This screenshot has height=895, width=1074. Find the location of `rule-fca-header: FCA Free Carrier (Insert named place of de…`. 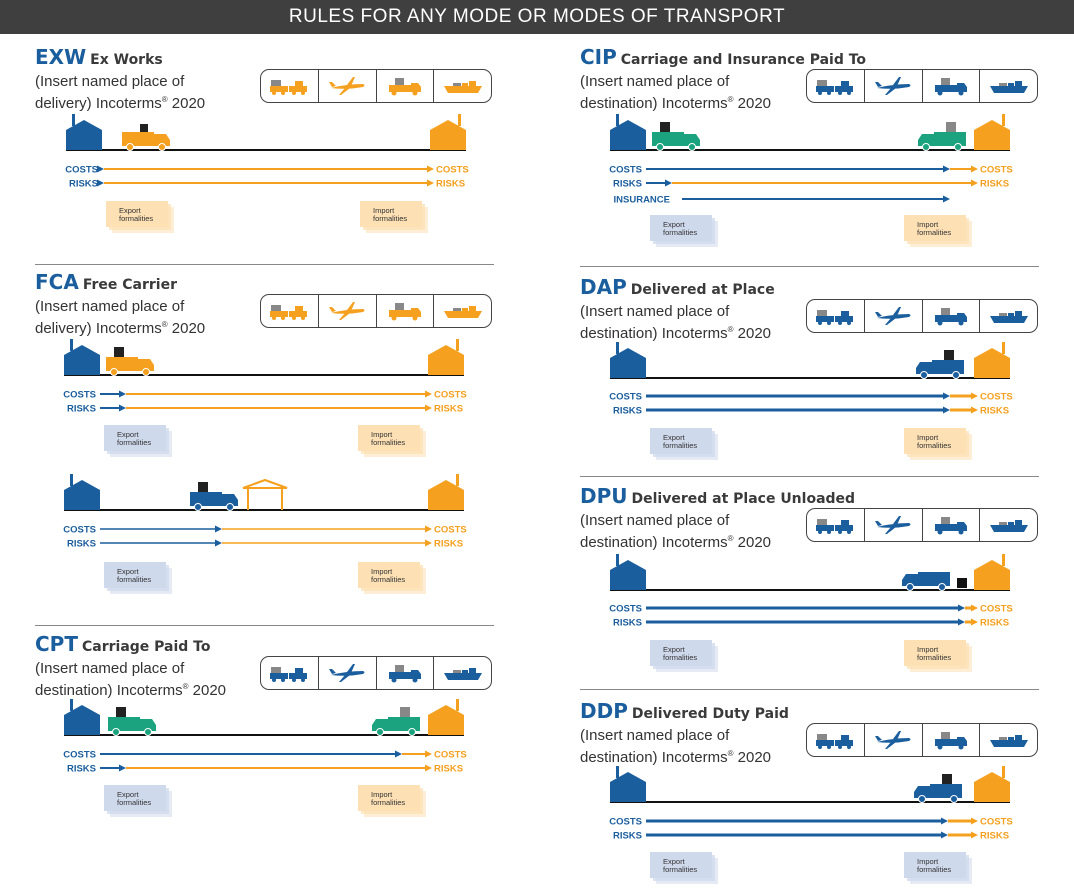

rule-fca-header: FCA Free Carrier (Insert named place of de… is located at coordinates (265, 305).